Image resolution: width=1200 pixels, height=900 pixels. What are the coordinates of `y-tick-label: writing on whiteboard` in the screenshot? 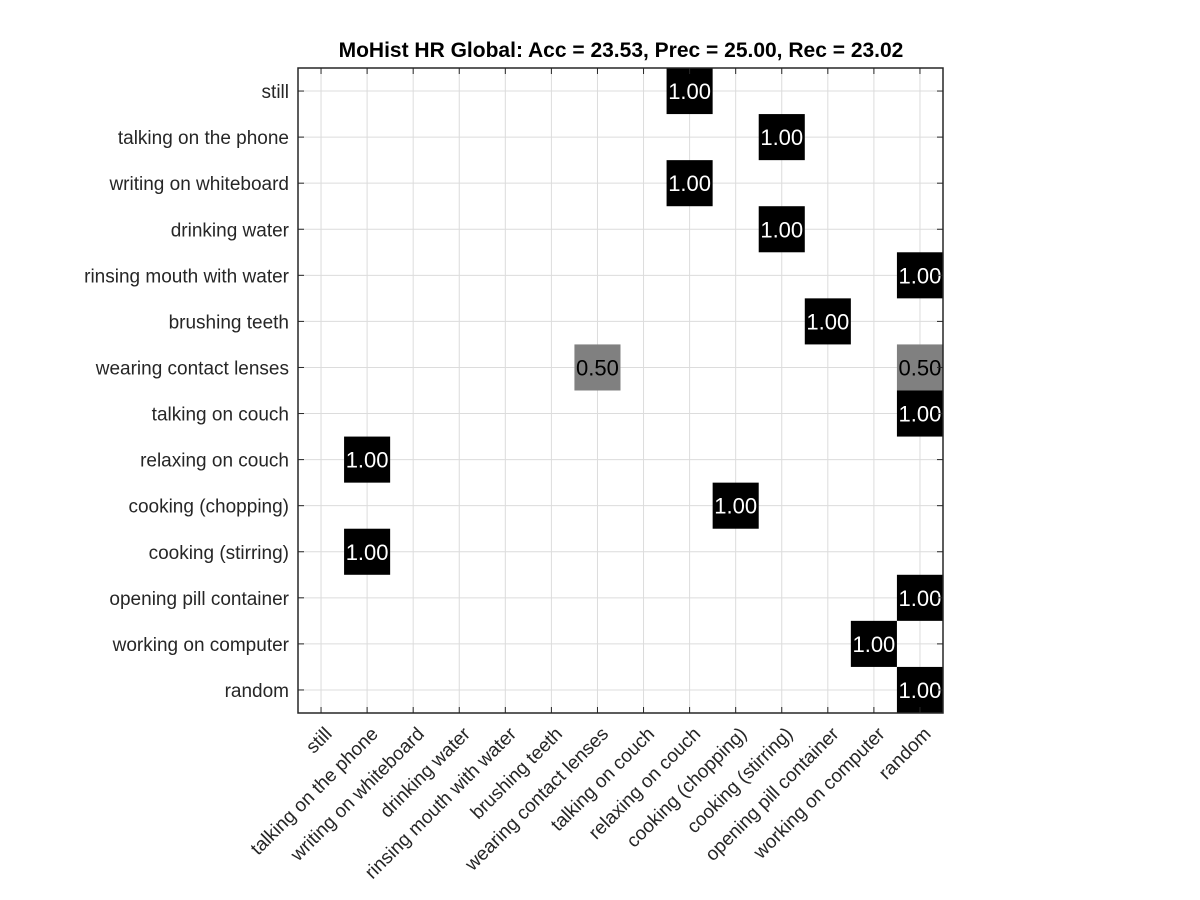 It's located at (198, 184).